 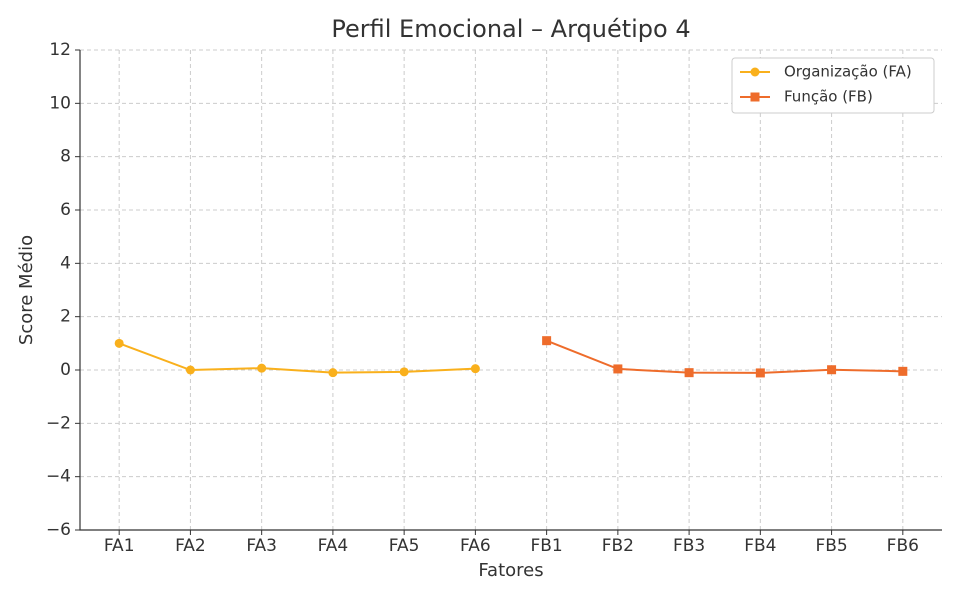 I want to click on y-tick-label: 2, so click(x=65, y=317).